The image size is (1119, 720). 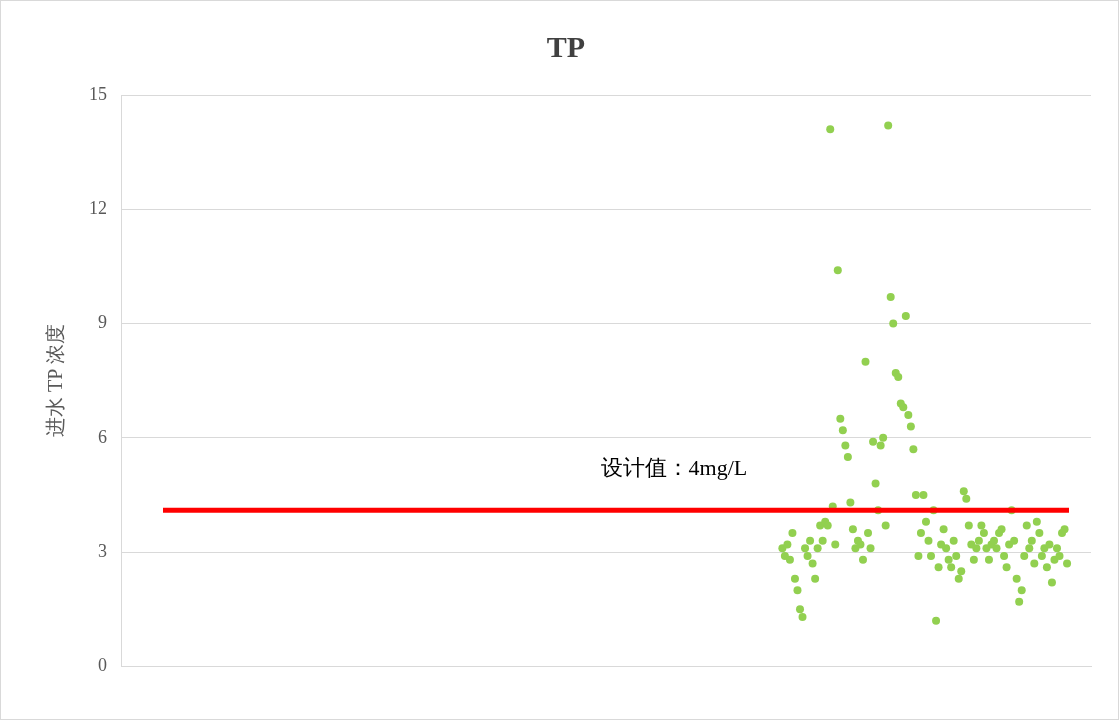 I want to click on y-tick-label: 0, so click(x=102, y=665).